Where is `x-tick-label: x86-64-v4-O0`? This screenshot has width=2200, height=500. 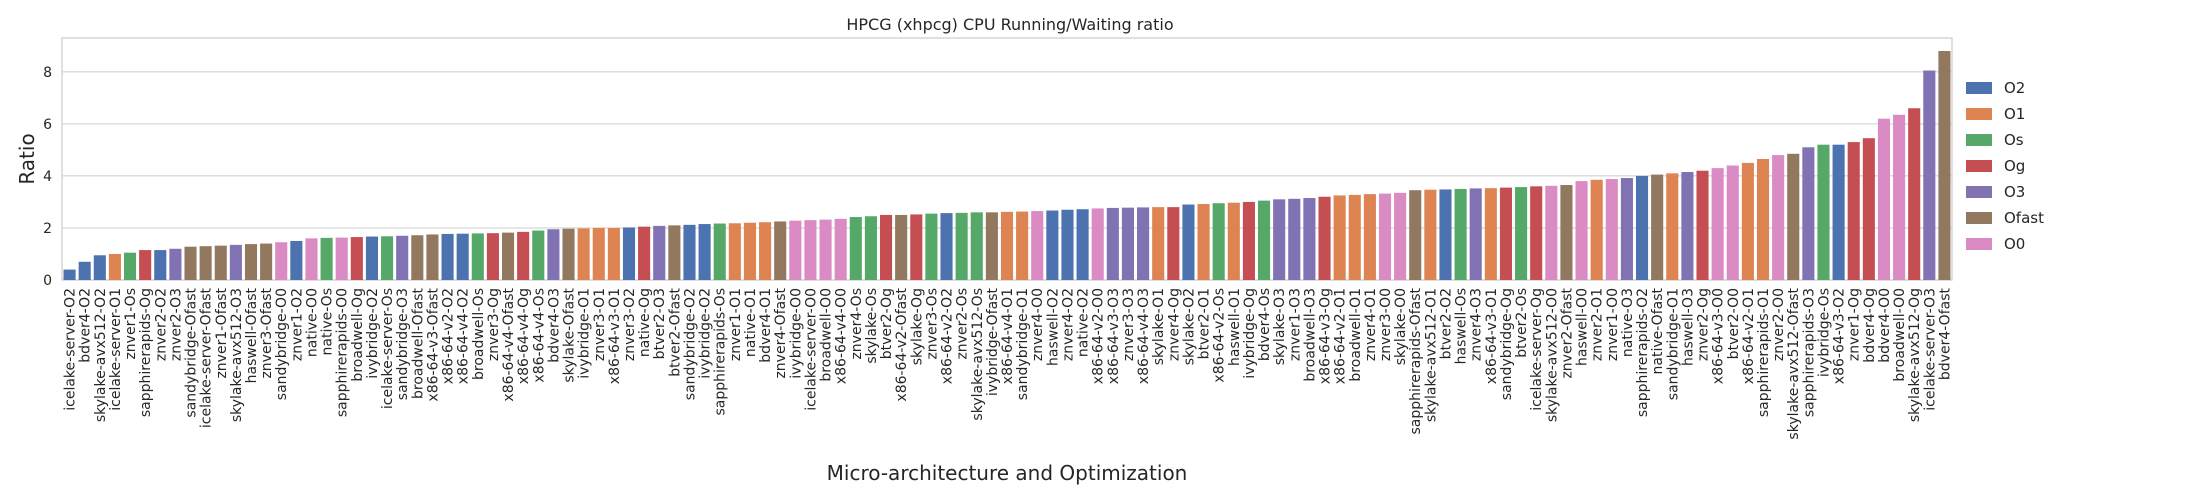 x-tick-label: x86-64-v4-O0 is located at coordinates (842, 336).